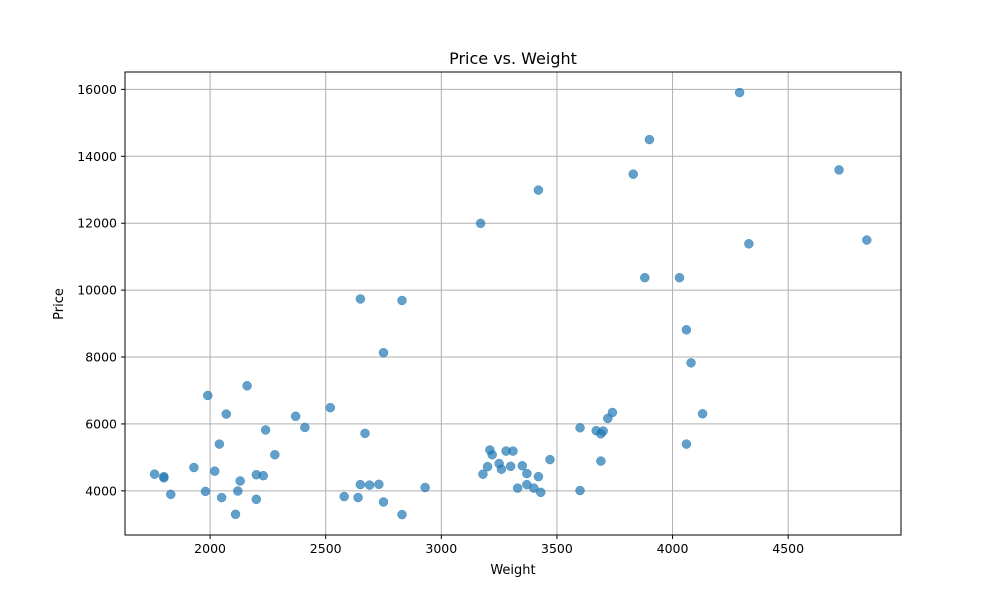 Image resolution: width=1000 pixels, height=600 pixels. I want to click on x-tick-label: 3000, so click(441, 548).